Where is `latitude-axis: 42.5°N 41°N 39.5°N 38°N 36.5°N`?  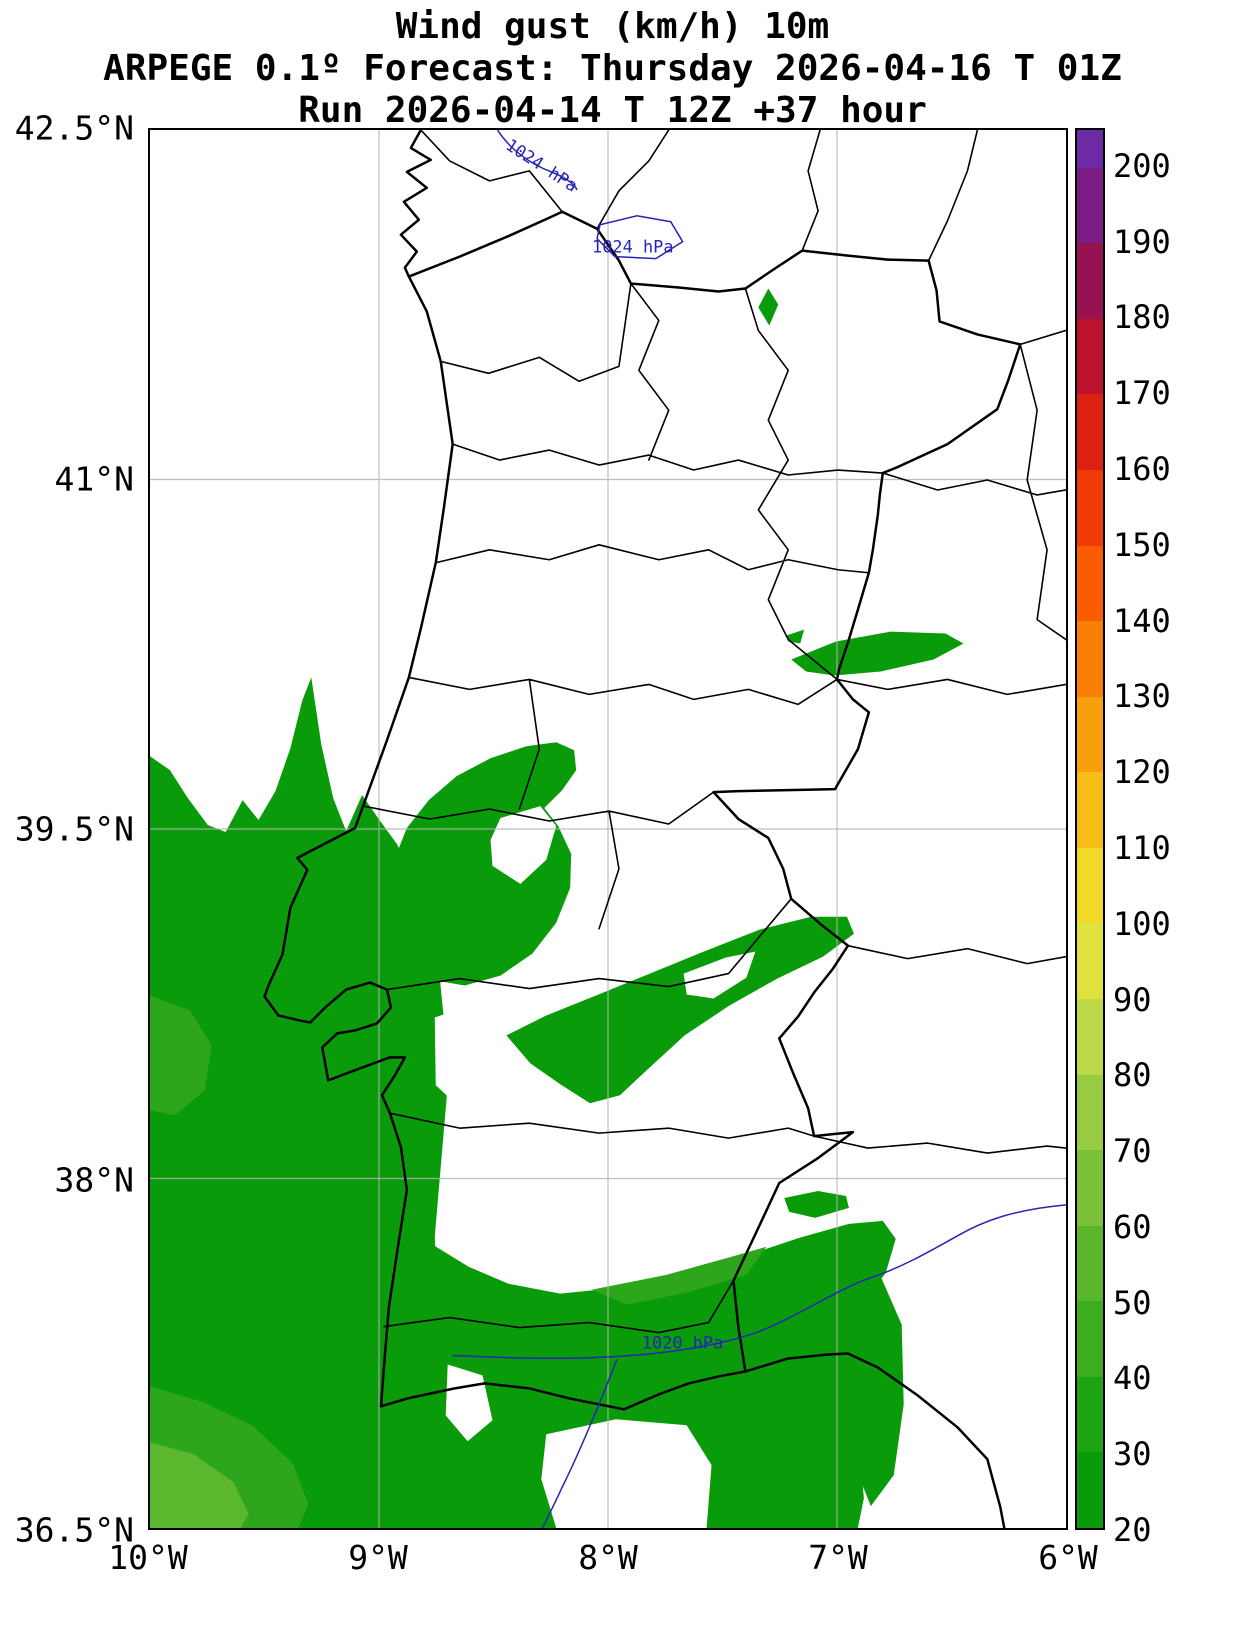 latitude-axis: 42.5°N 41°N 39.5°N 38°N 36.5°N is located at coordinates (70, 829).